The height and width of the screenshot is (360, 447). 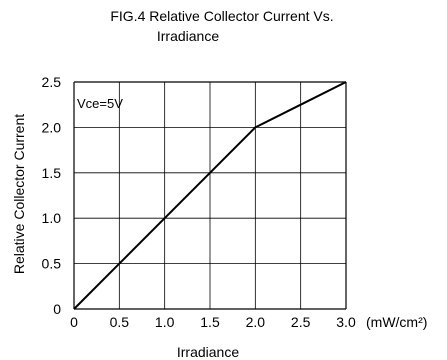 I want to click on y-tick-label: 0, so click(x=57, y=309).